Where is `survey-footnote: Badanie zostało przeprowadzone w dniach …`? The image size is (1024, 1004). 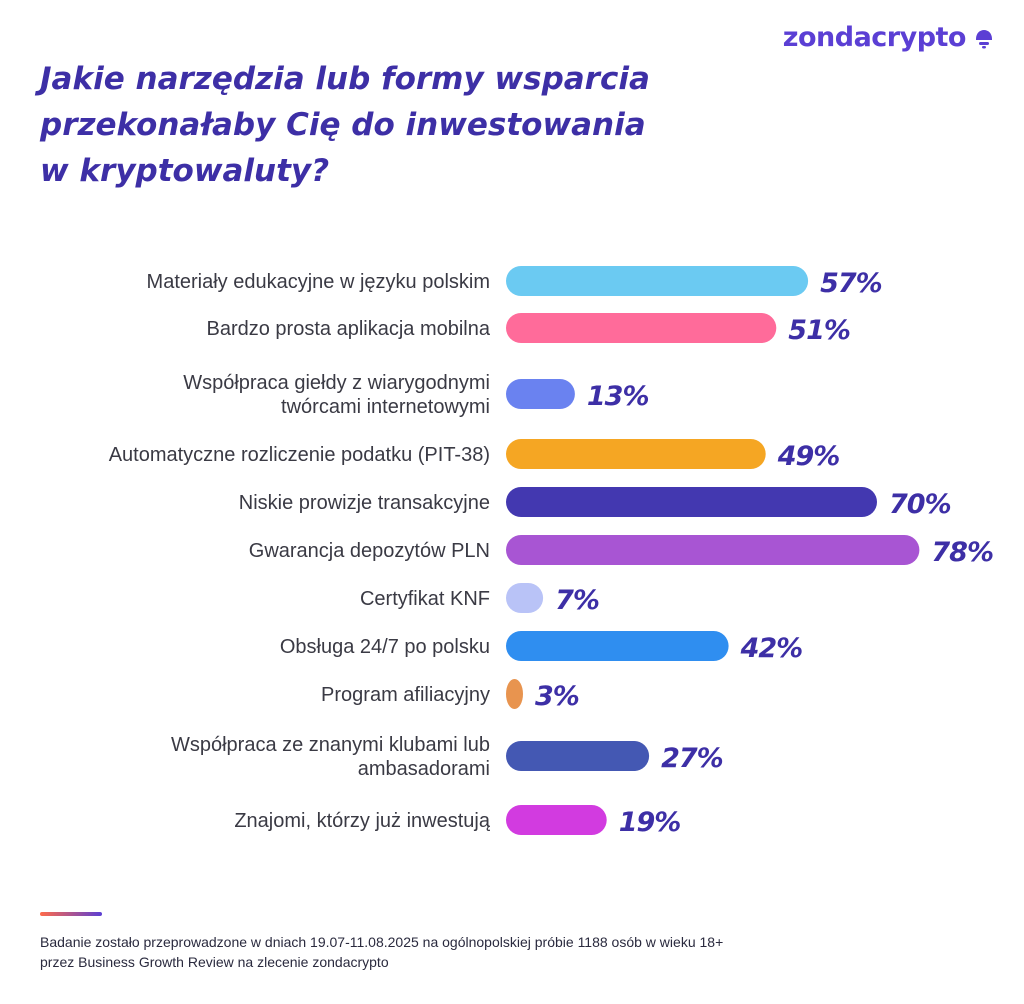 survey-footnote: Badanie zostało przeprowadzone w dniach … is located at coordinates (382, 952).